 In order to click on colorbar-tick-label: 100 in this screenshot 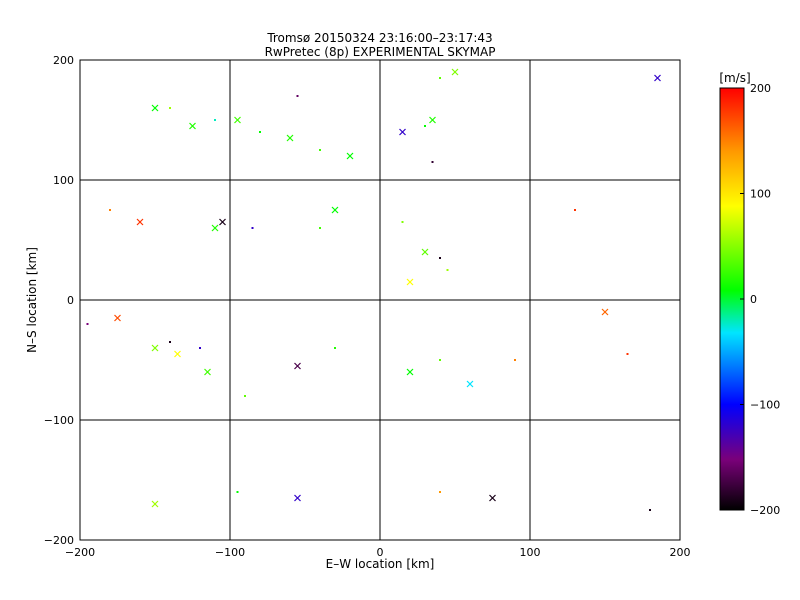, I will do `click(760, 194)`.